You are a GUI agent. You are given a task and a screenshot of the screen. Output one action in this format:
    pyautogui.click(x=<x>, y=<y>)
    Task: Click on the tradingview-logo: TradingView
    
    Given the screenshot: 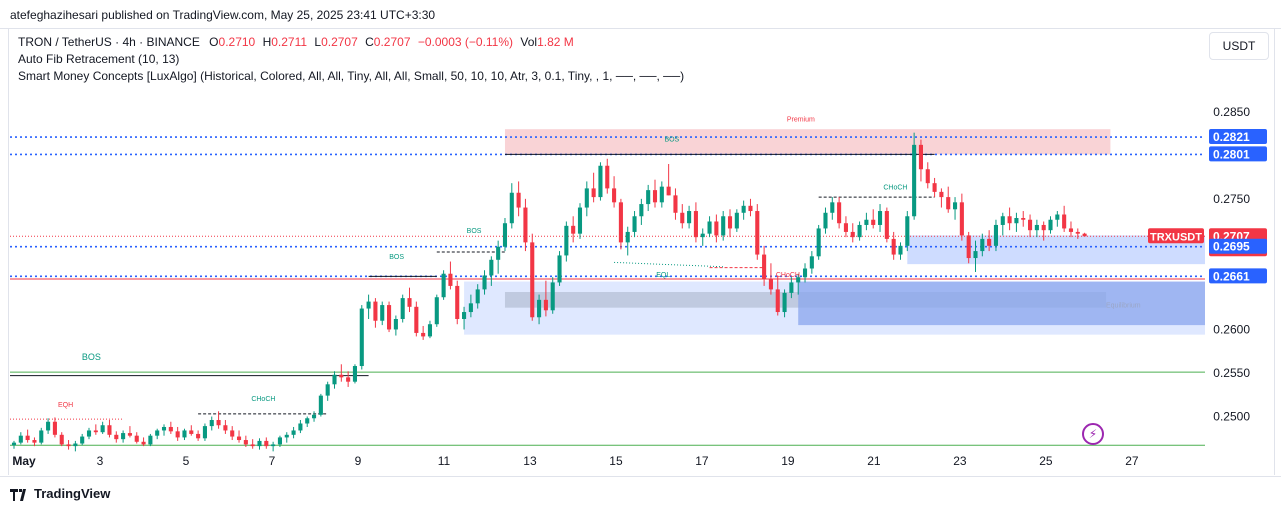 What is the action you would take?
    pyautogui.click(x=60, y=493)
    